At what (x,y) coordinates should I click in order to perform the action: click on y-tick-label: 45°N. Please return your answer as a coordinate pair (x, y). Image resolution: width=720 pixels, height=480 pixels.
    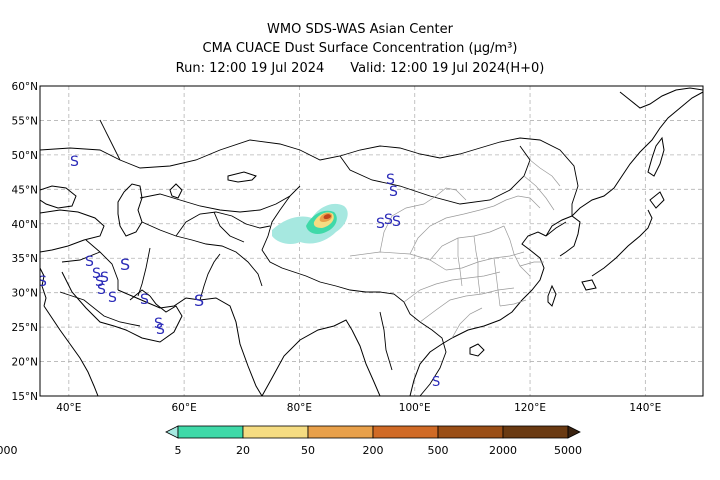
    Looking at the image, I should click on (25, 190).